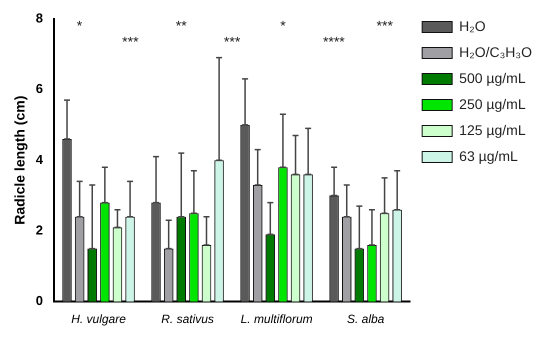 The height and width of the screenshot is (338, 550). What do you see at coordinates (40, 300) in the screenshot?
I see `y-tick-label: 0` at bounding box center [40, 300].